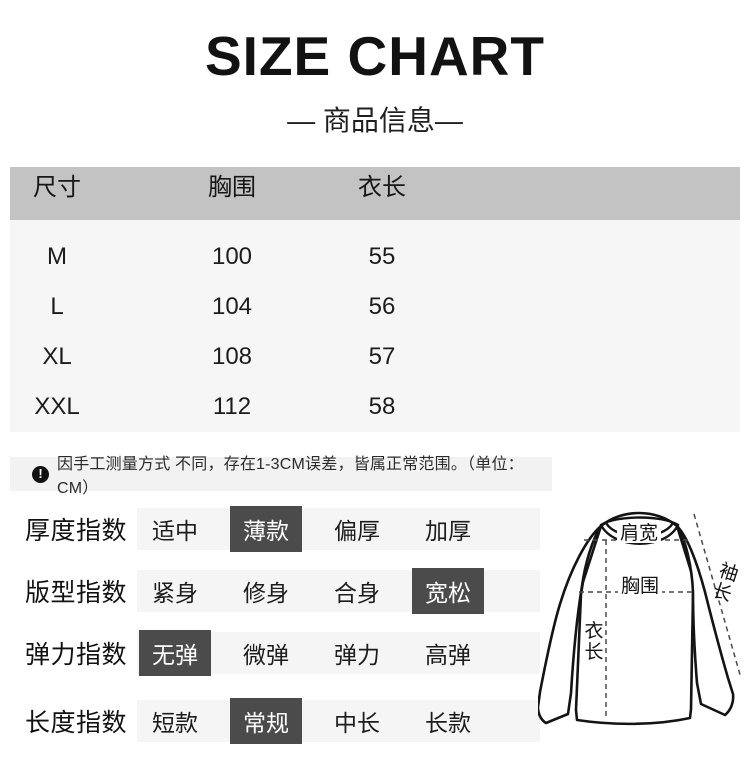  I want to click on option-item: 偏厚, so click(357, 531).